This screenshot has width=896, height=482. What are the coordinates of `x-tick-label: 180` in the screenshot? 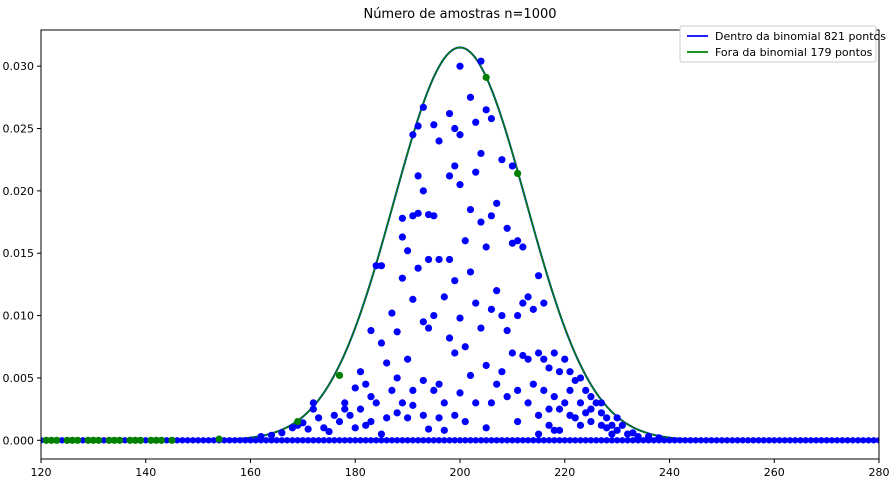 It's located at (355, 472).